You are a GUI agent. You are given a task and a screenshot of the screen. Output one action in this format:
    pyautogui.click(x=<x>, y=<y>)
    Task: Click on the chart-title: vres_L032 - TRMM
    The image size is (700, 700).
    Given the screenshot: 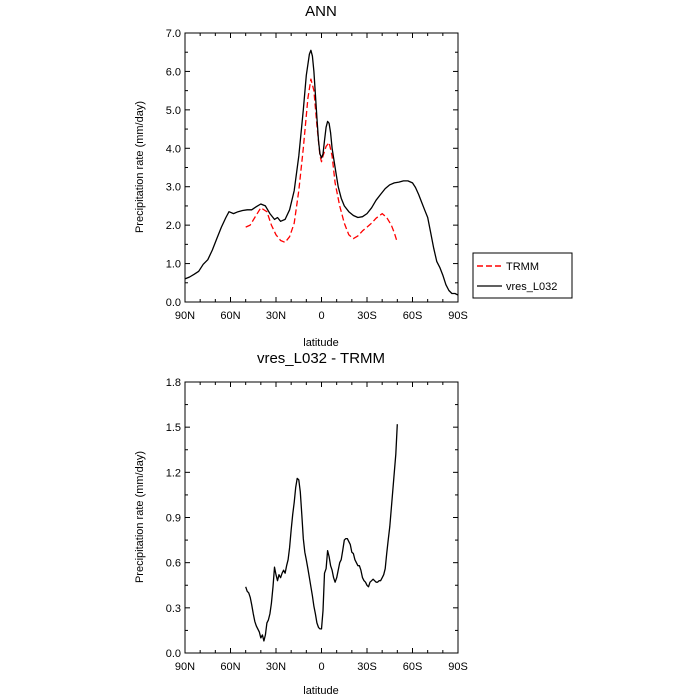 What is the action you would take?
    pyautogui.click(x=321, y=358)
    